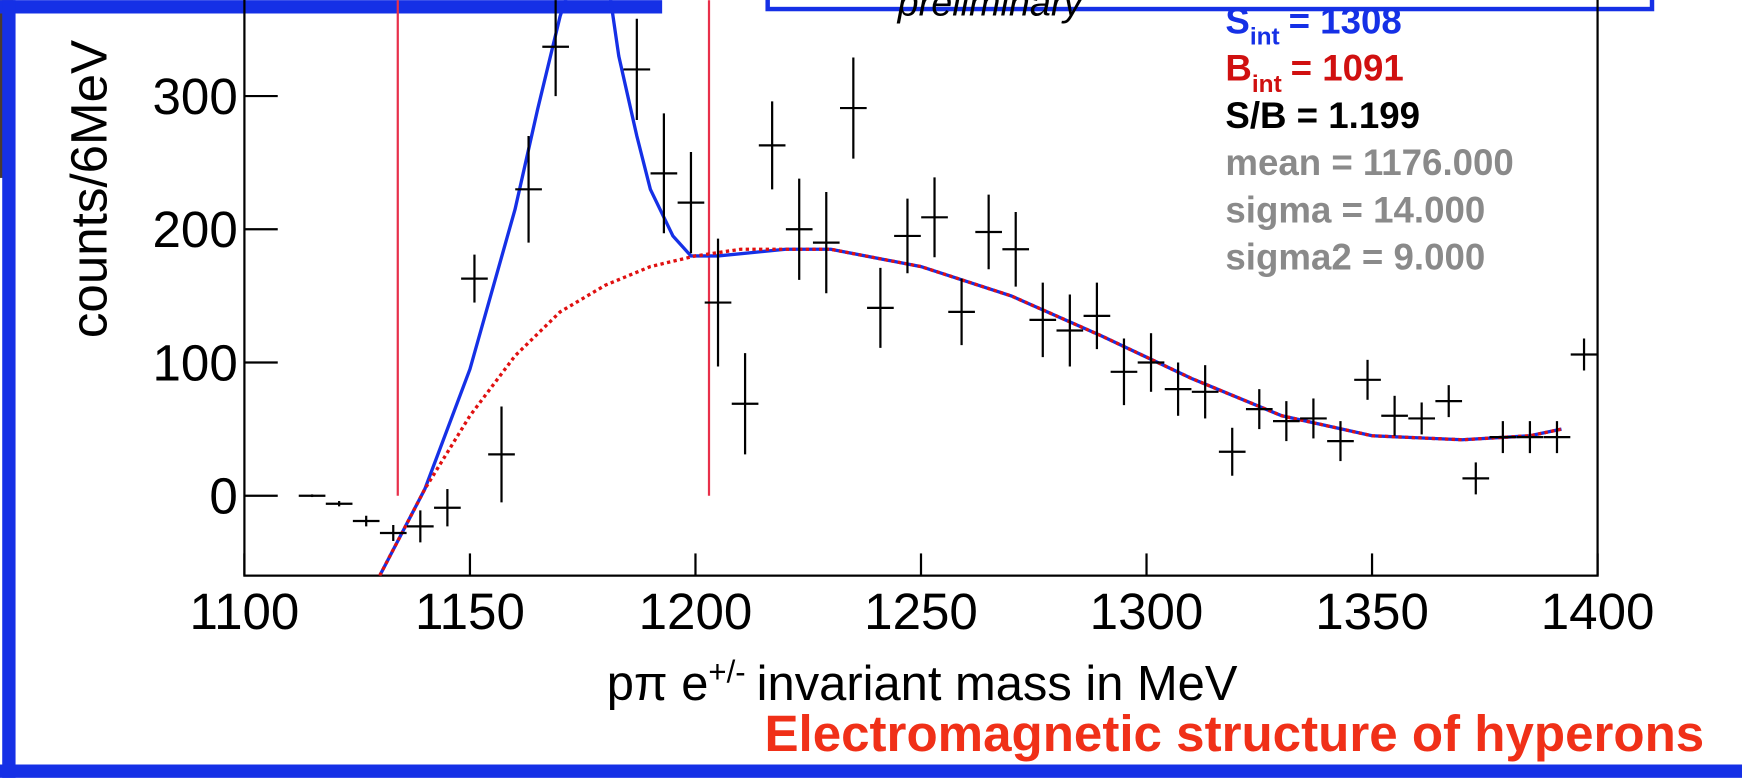 This screenshot has width=1742, height=778. I want to click on stats-line: sigma = 14.000, so click(1355, 209).